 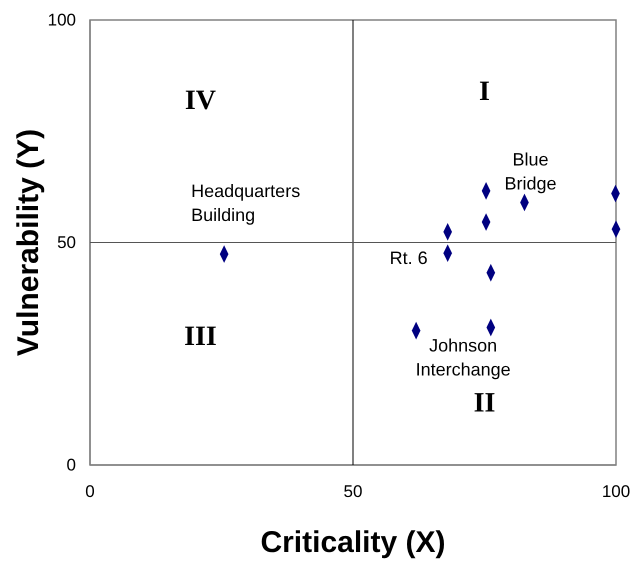 I want to click on y-tick-label: 0, so click(x=71, y=464).